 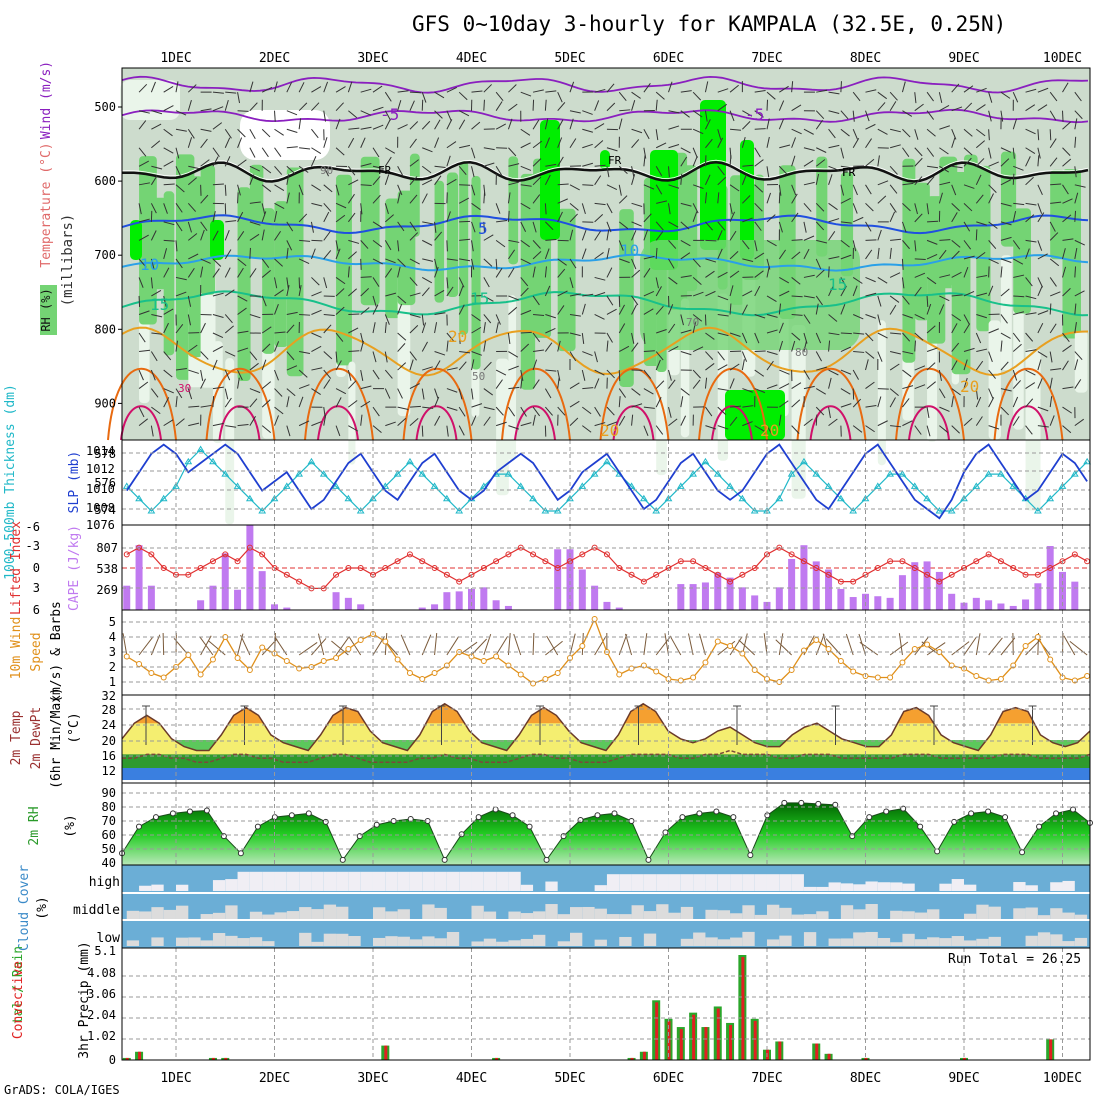 I want to click on rh-moist-patch, so click(x=452, y=234).